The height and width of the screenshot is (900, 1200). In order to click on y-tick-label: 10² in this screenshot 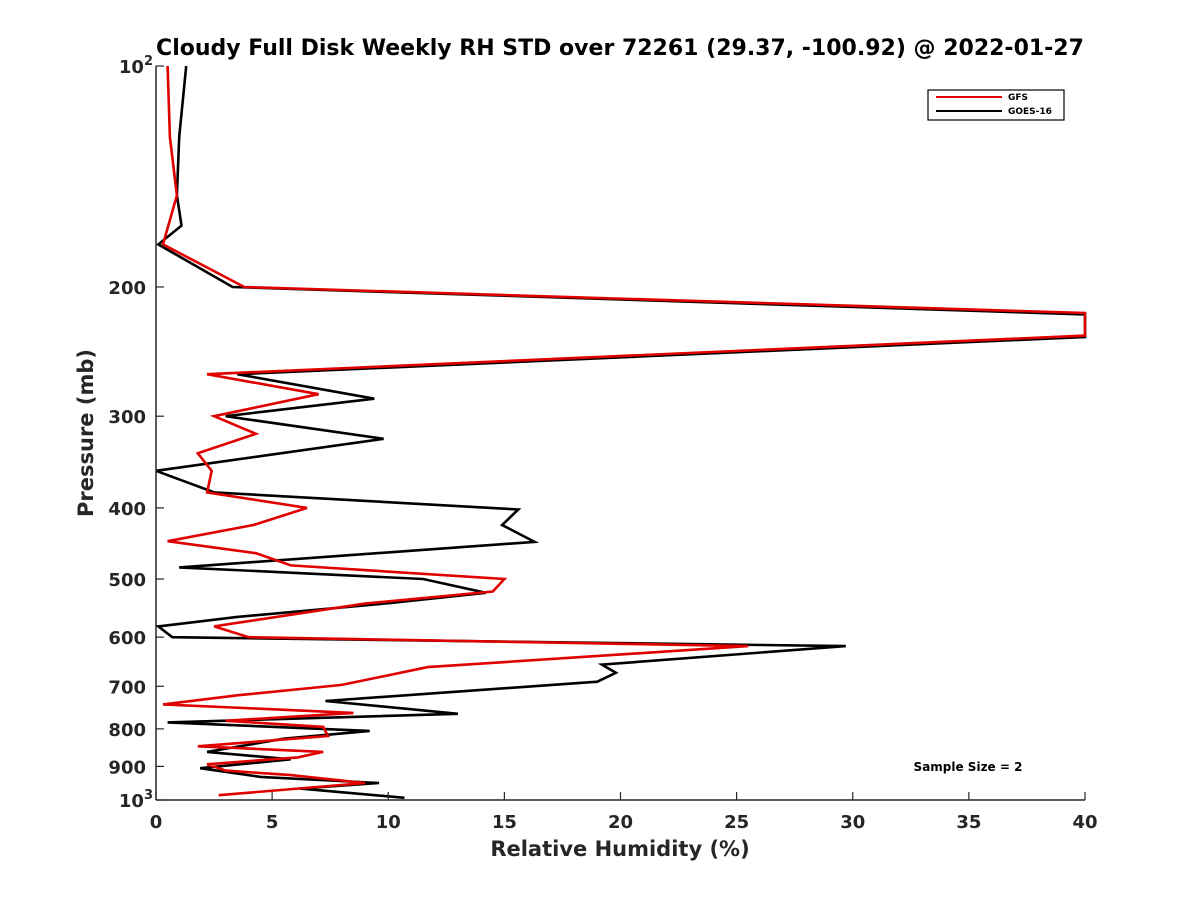, I will do `click(136, 66)`.